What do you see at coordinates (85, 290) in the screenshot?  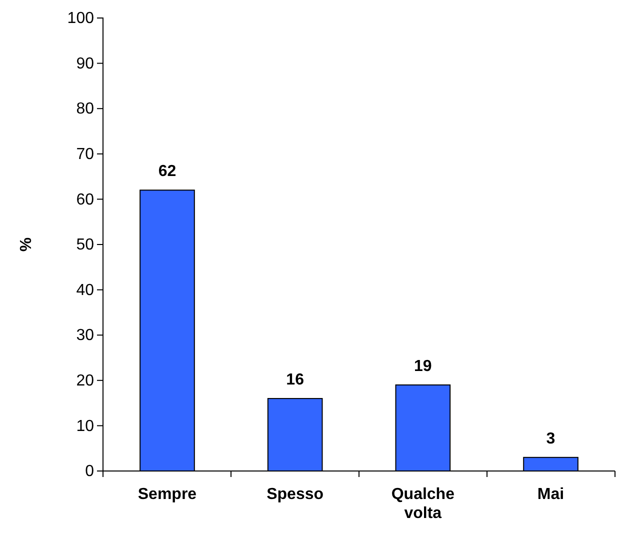 I see `y-tick-label: 40` at bounding box center [85, 290].